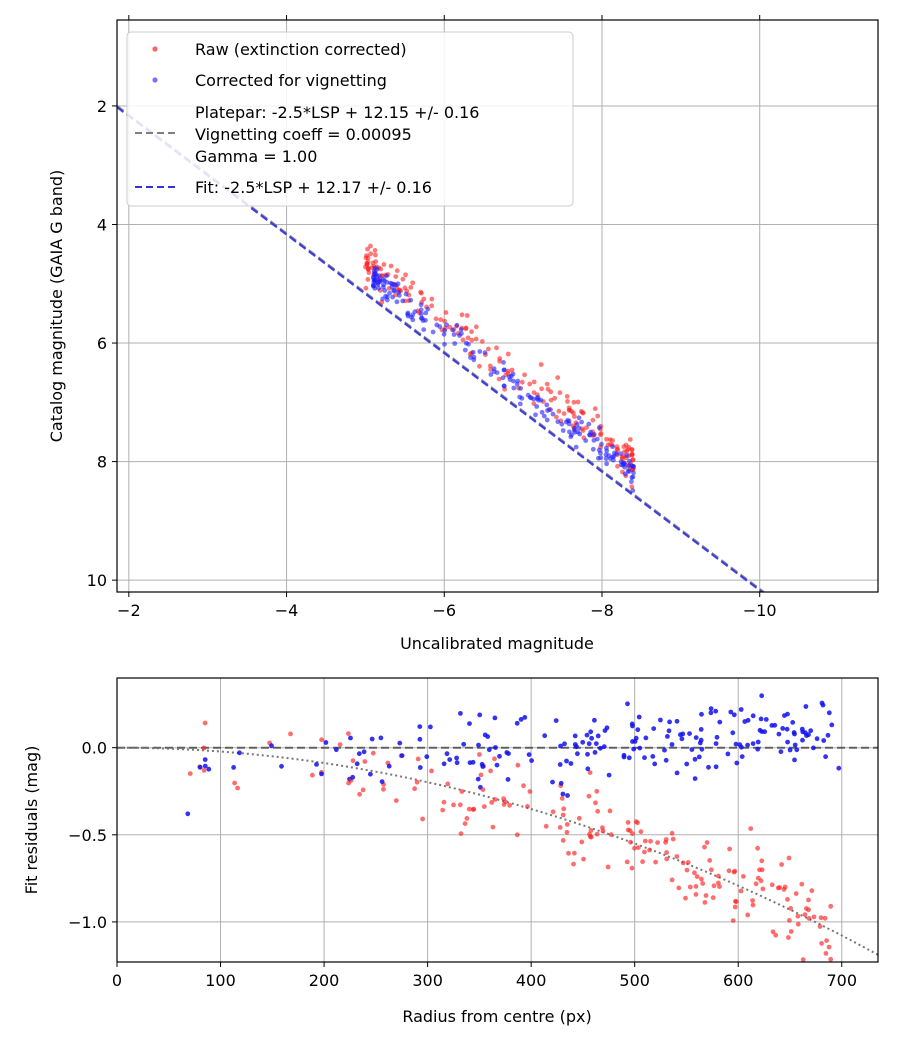 The image size is (900, 1050). Describe the element at coordinates (87, 835) in the screenshot. I see `bottom-y-tick-label: −0.5` at that location.